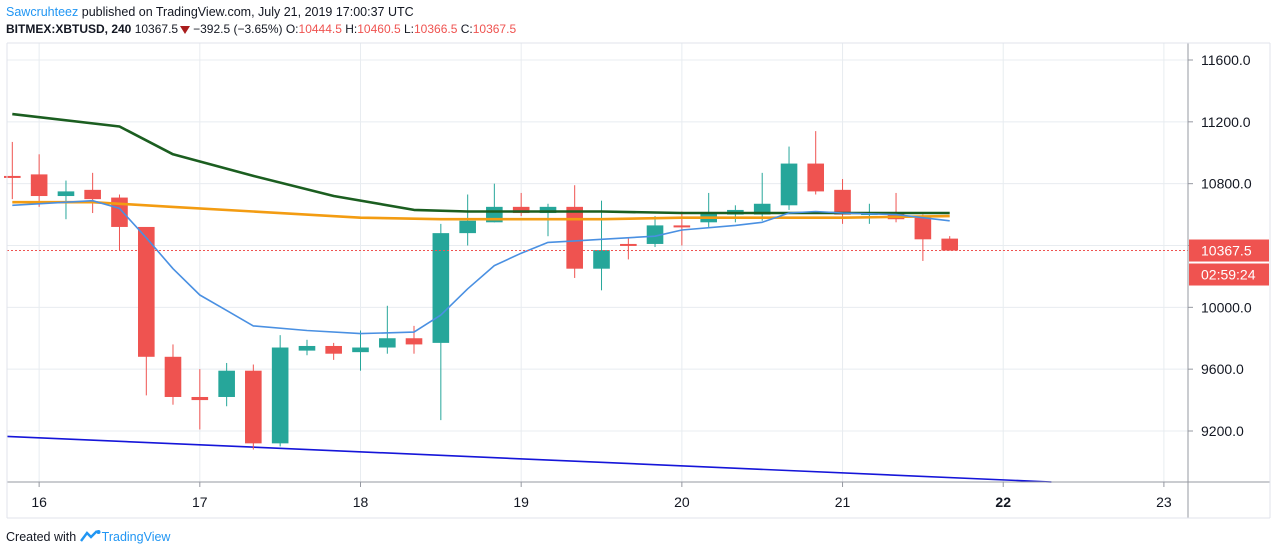 The image size is (1274, 555). I want to click on x-tick-label: 16, so click(39, 502).